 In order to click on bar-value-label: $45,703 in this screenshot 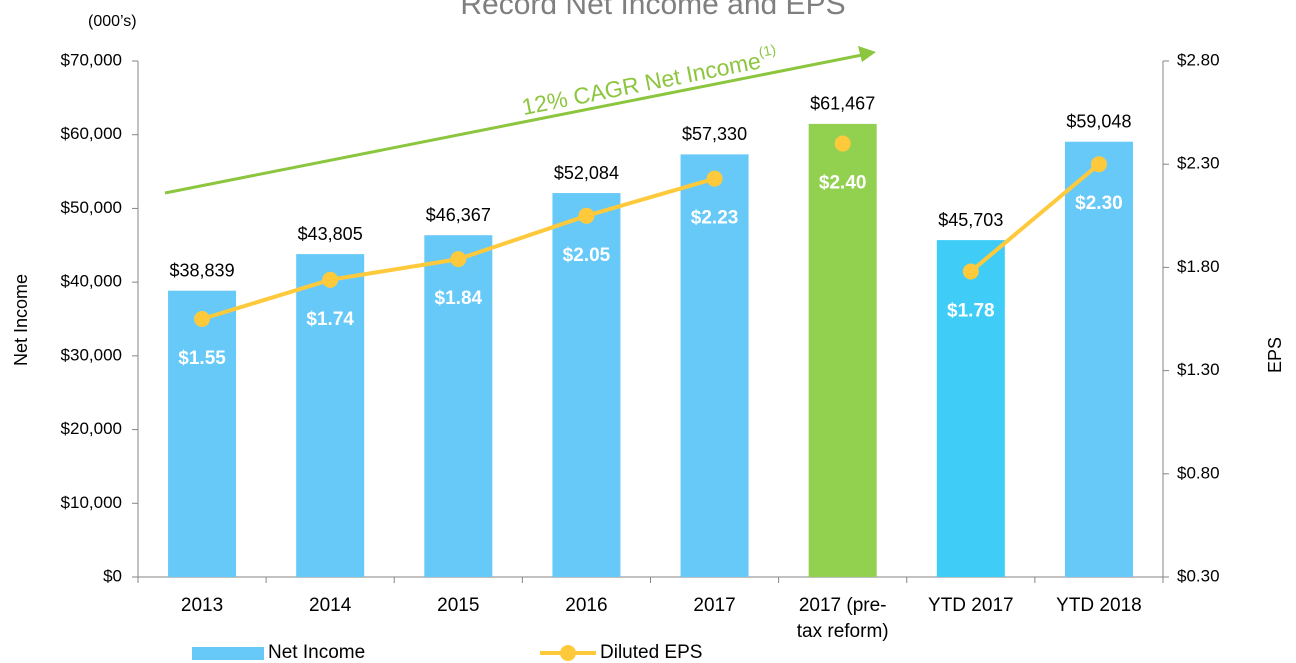, I will do `click(970, 220)`.